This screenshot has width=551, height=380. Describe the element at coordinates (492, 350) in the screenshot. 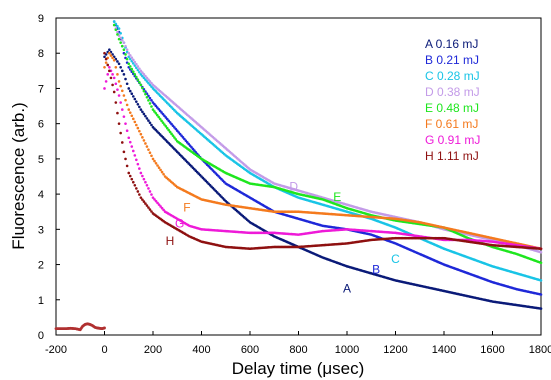

I see `x-tick-label: 1600` at that location.